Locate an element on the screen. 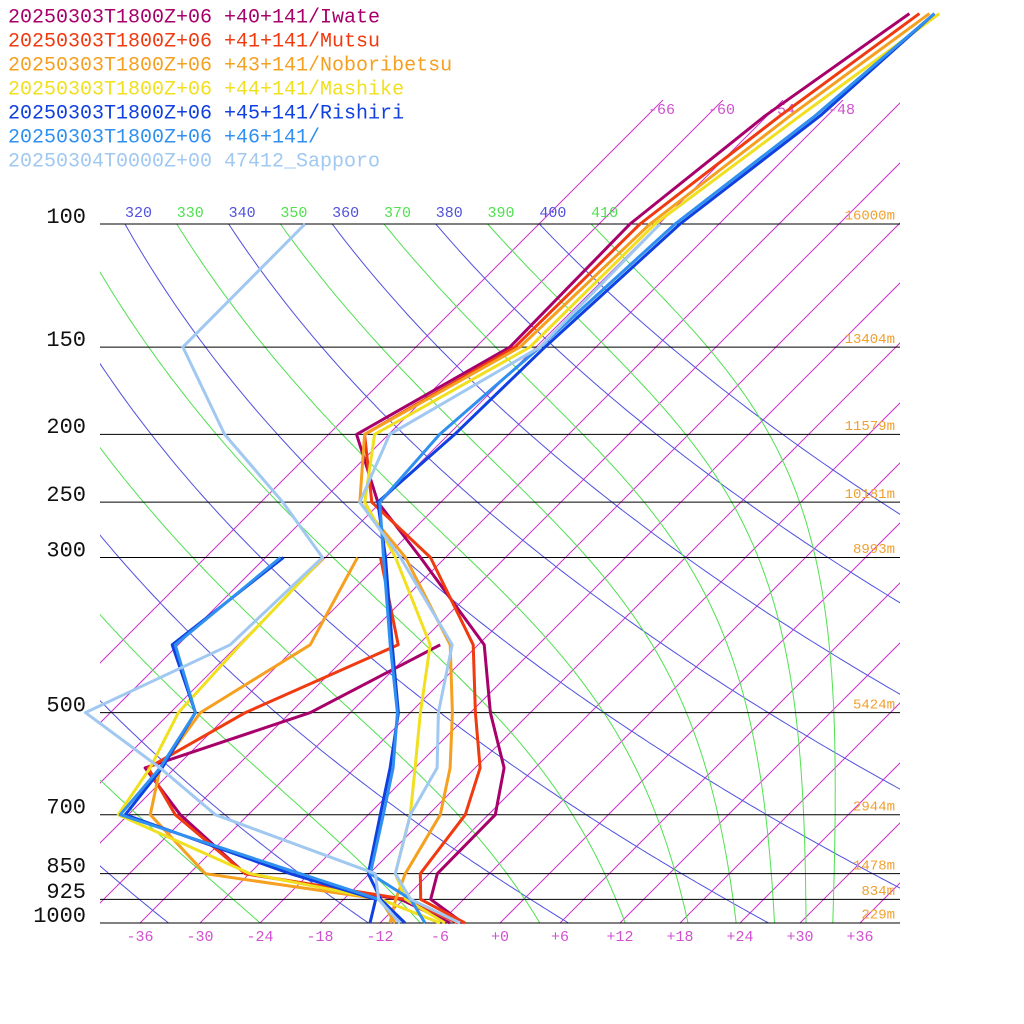 Image resolution: width=1024 pixels, height=1024 pixels. pressure-label: 200 is located at coordinates (66, 427).